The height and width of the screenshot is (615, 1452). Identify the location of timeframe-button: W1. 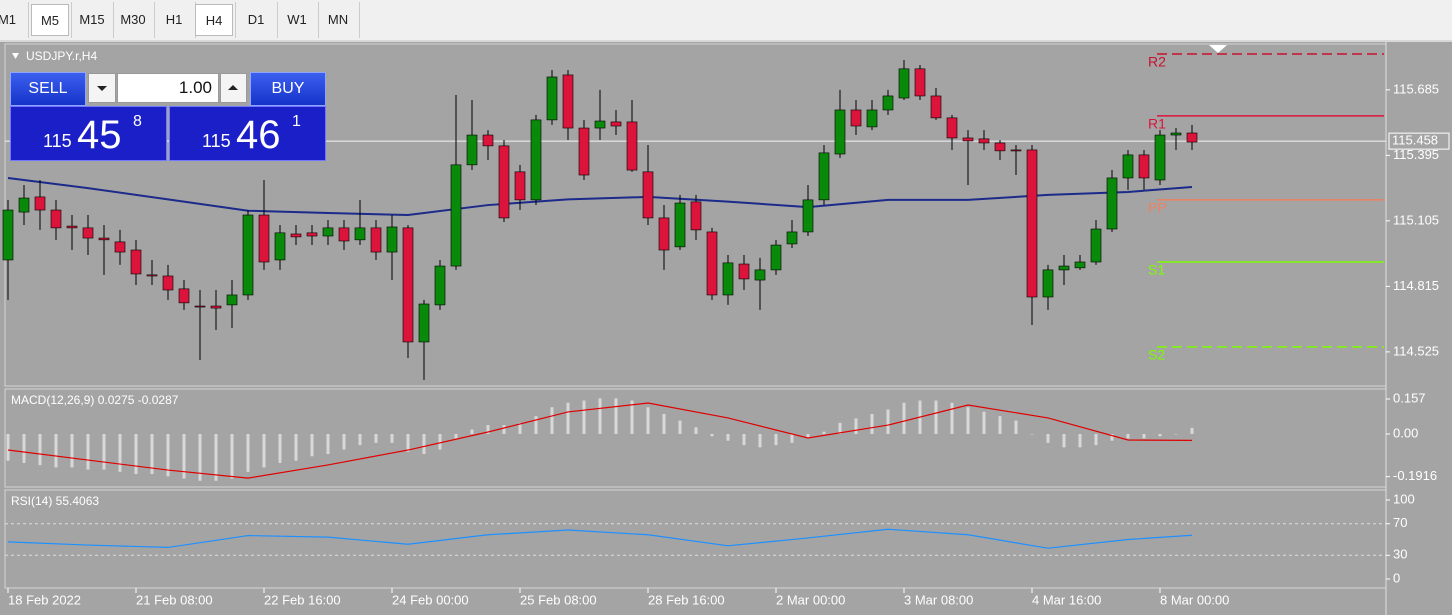
(297, 19).